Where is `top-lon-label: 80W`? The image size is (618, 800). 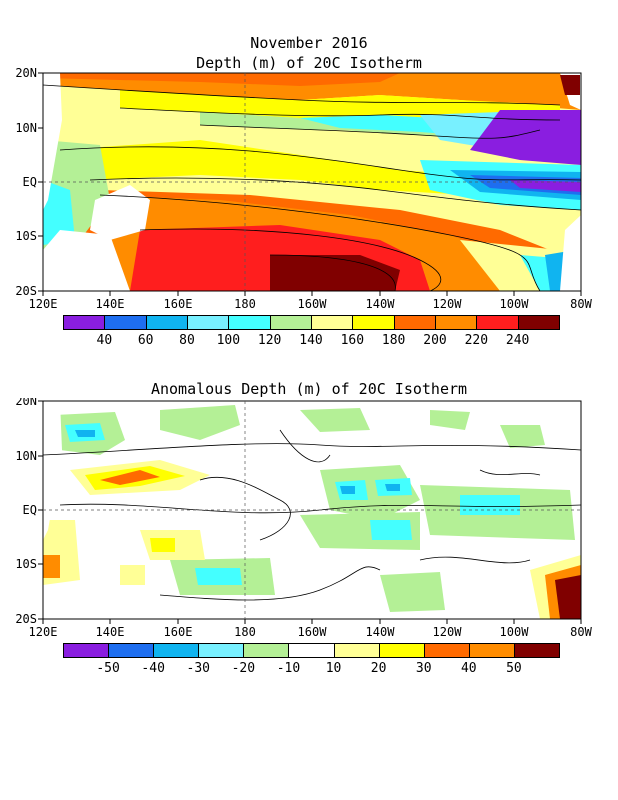
top-lon-label: 80W is located at coordinates (581, 304).